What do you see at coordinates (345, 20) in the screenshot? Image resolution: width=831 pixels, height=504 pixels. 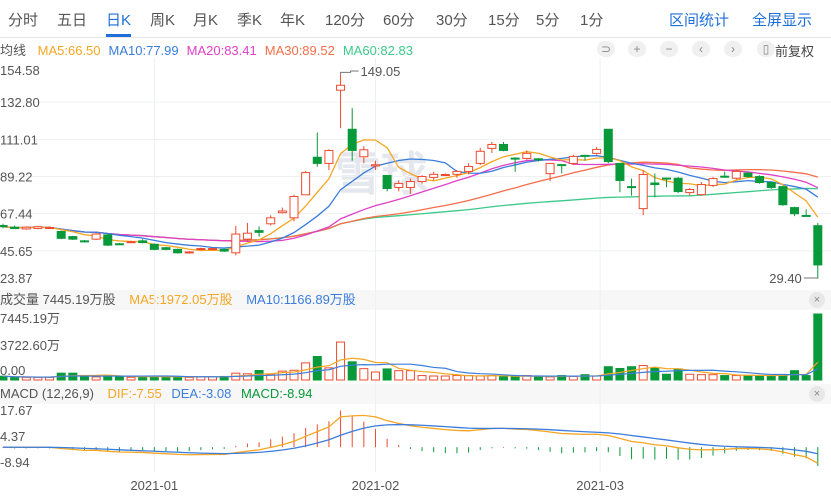 I see `tab-7: 120分` at bounding box center [345, 20].